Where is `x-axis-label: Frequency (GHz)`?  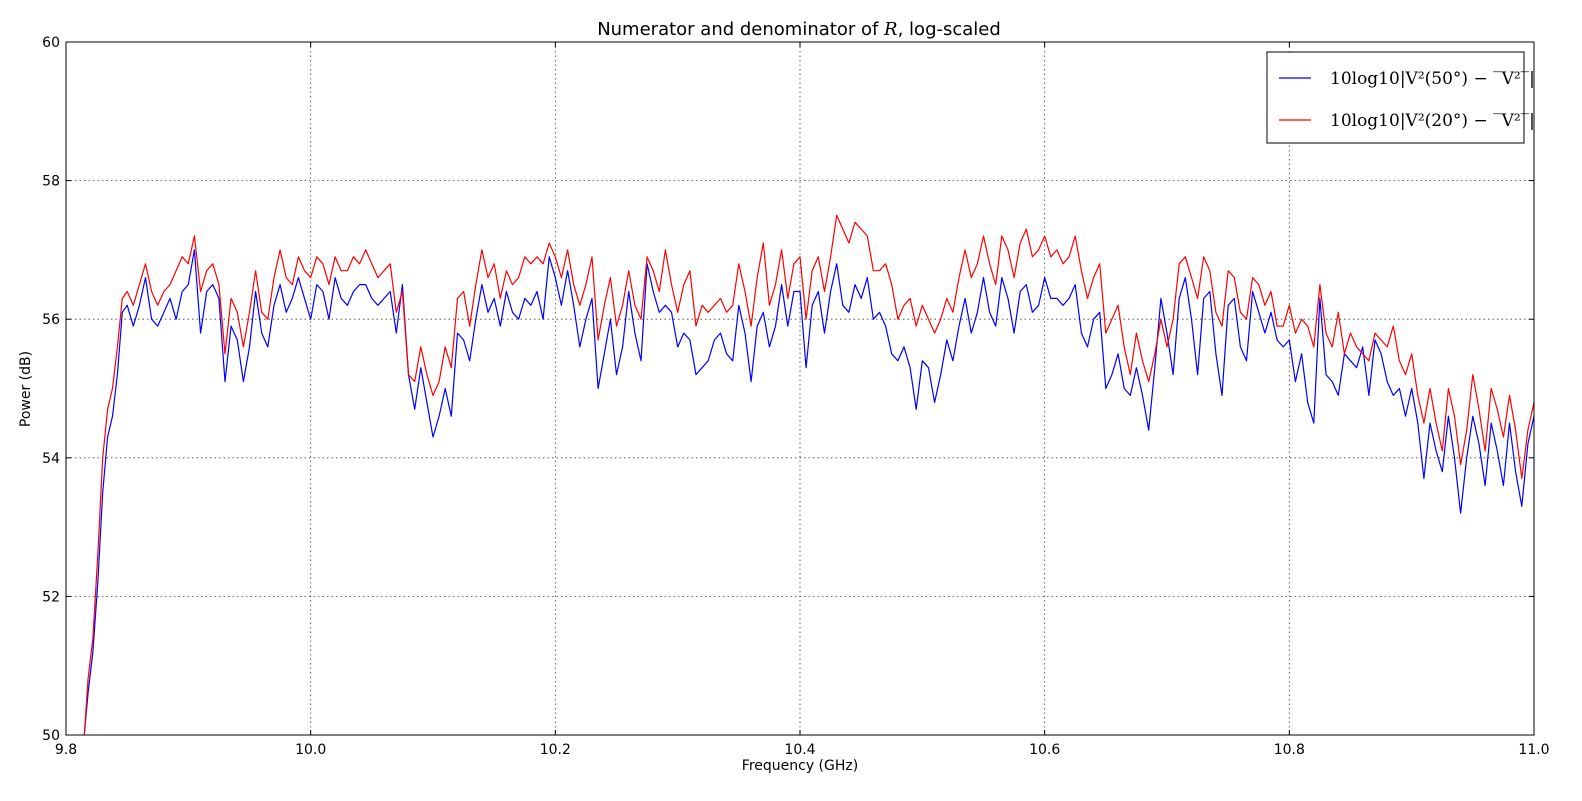
x-axis-label: Frequency (GHz) is located at coordinates (800, 766).